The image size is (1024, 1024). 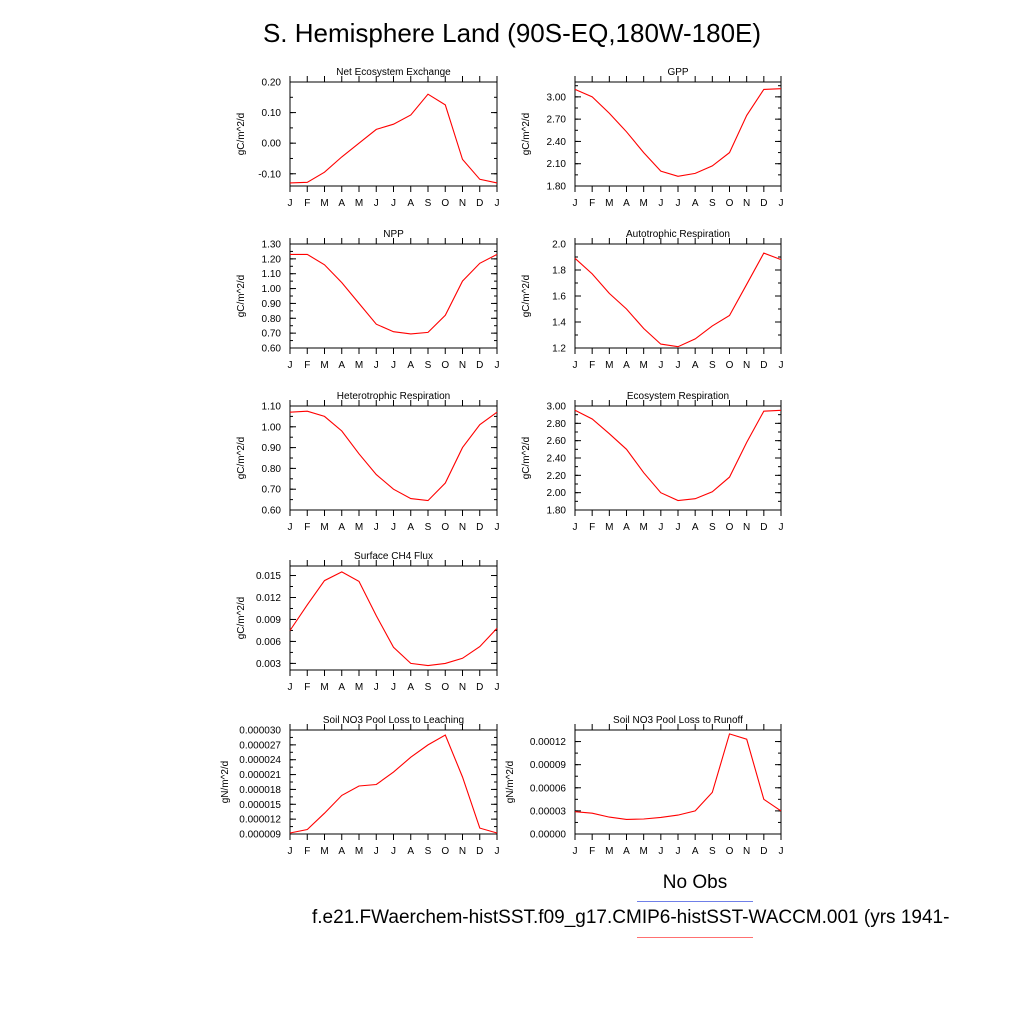 What do you see at coordinates (268, 620) in the screenshot?
I see `y-tick-label: 0.009` at bounding box center [268, 620].